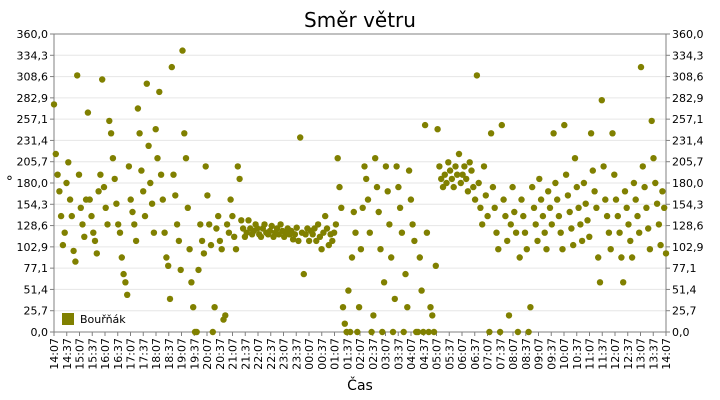 This screenshot has height=400, width=720. I want to click on x-tick-label: 10:37, so click(577, 354).